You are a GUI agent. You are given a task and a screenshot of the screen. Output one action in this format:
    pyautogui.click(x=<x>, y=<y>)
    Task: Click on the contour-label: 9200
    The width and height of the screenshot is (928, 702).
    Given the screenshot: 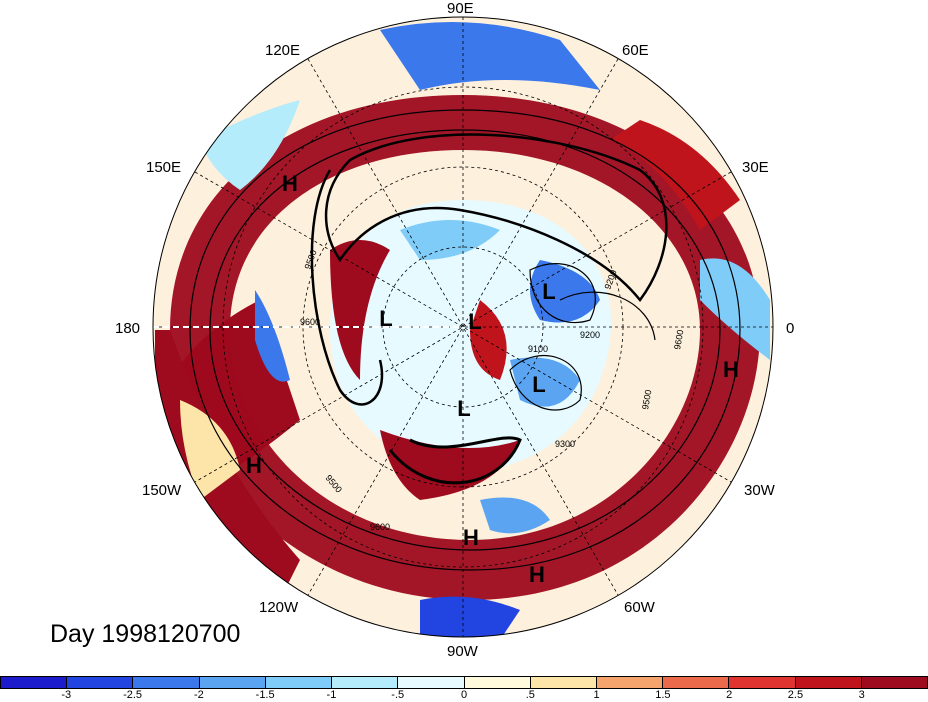 What is the action you would take?
    pyautogui.click(x=590, y=335)
    